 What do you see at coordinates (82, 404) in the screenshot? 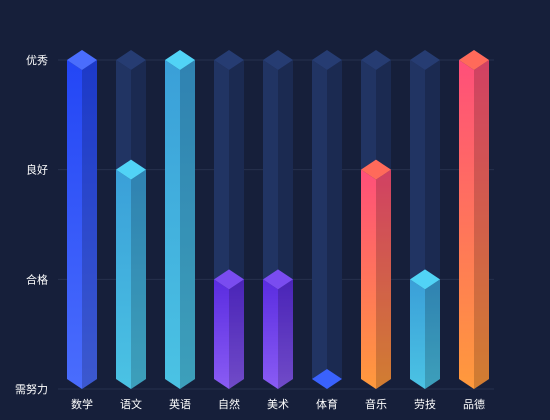
I see `x-tick-label: 数学` at bounding box center [82, 404].